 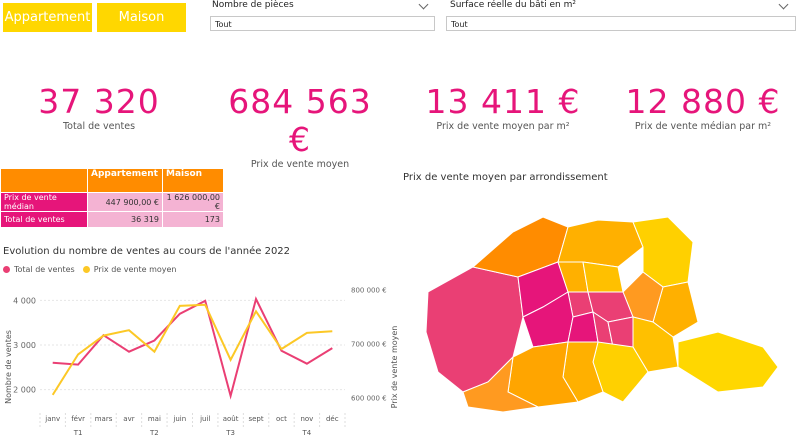 What do you see at coordinates (300, 164) in the screenshot?
I see `kpi-label: Prix de vente moyen` at bounding box center [300, 164].